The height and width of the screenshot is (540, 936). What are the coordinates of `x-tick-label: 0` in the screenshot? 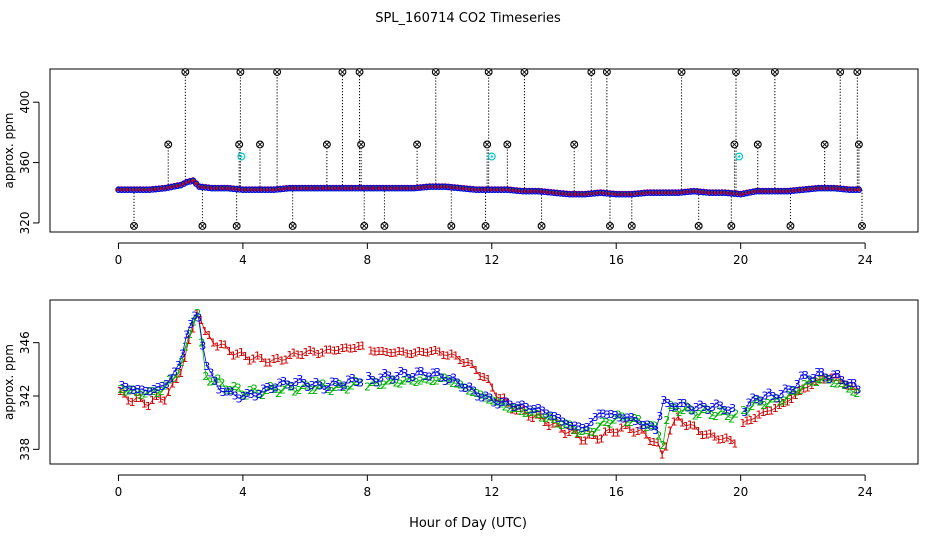 It's located at (119, 492).